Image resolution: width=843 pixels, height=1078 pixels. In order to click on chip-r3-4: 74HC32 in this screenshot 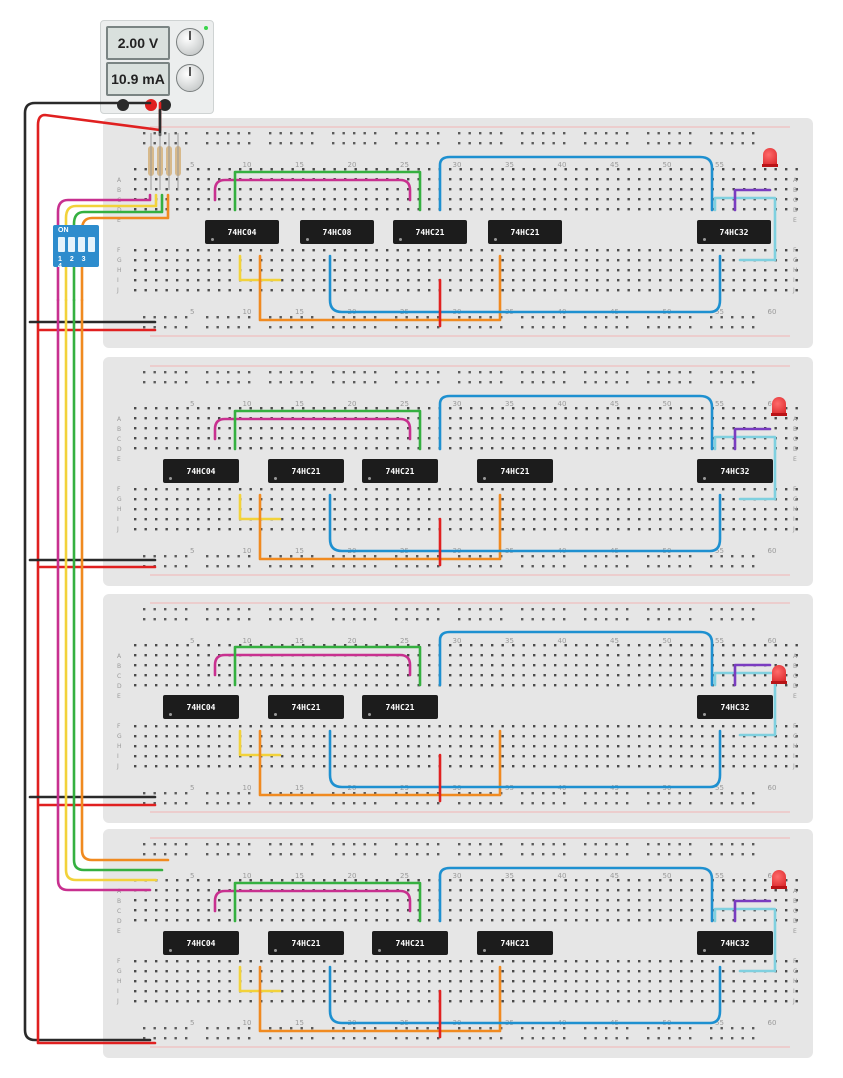, I will do `click(735, 707)`.